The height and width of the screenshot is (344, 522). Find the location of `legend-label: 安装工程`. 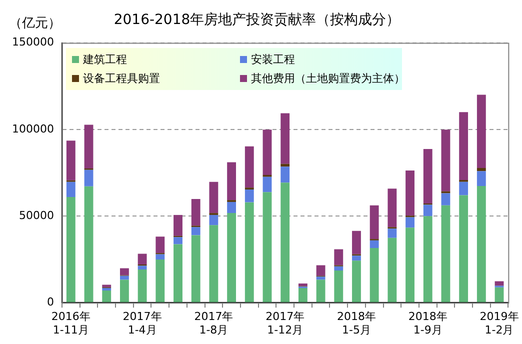

legend-label: 安装工程 is located at coordinates (273, 59).